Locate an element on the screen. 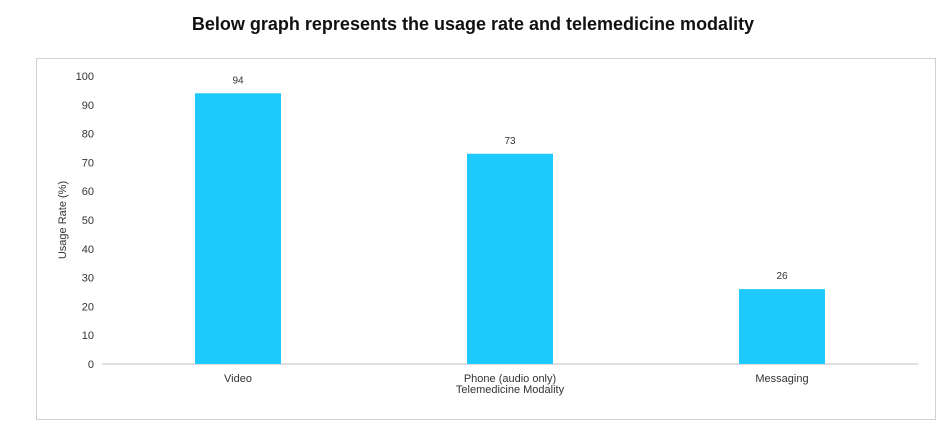 The image size is (946, 428). y-tick-label: 70 is located at coordinates (88, 163).